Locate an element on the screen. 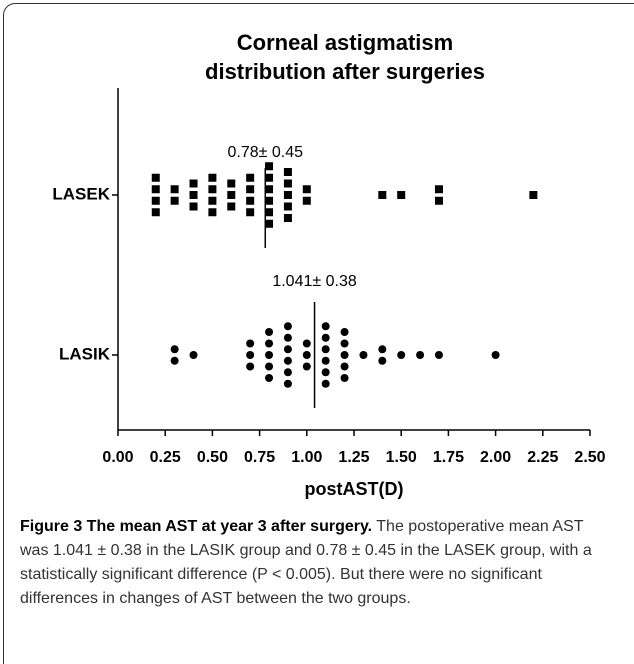 The height and width of the screenshot is (664, 634). x-tick-label: 2.50 is located at coordinates (589, 457).